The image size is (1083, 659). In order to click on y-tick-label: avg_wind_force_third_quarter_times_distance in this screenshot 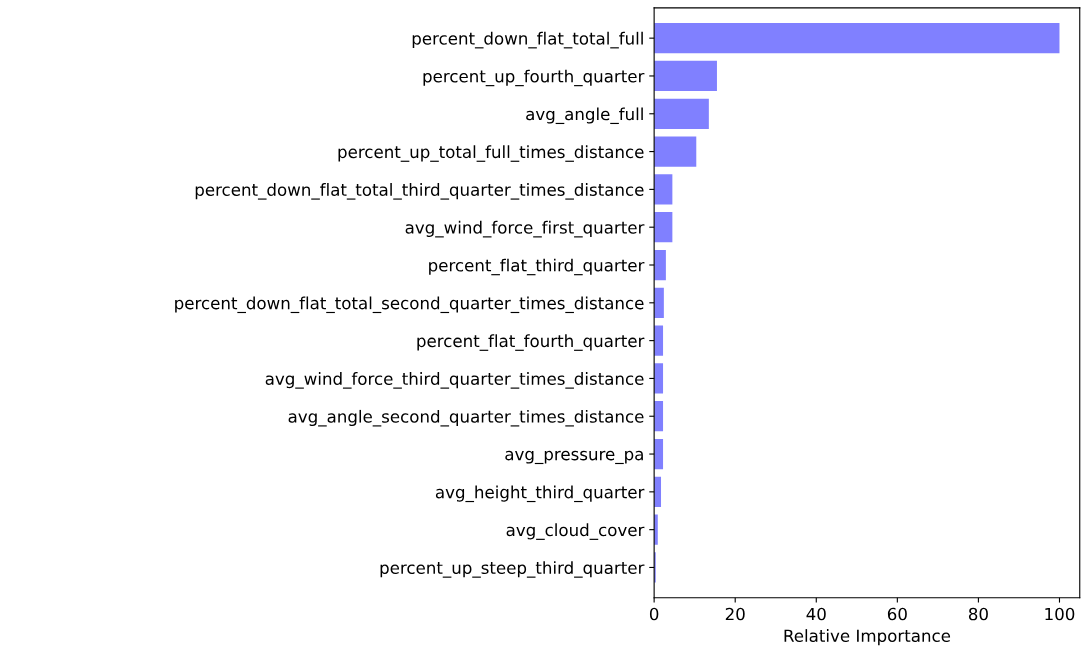, I will do `click(454, 380)`.